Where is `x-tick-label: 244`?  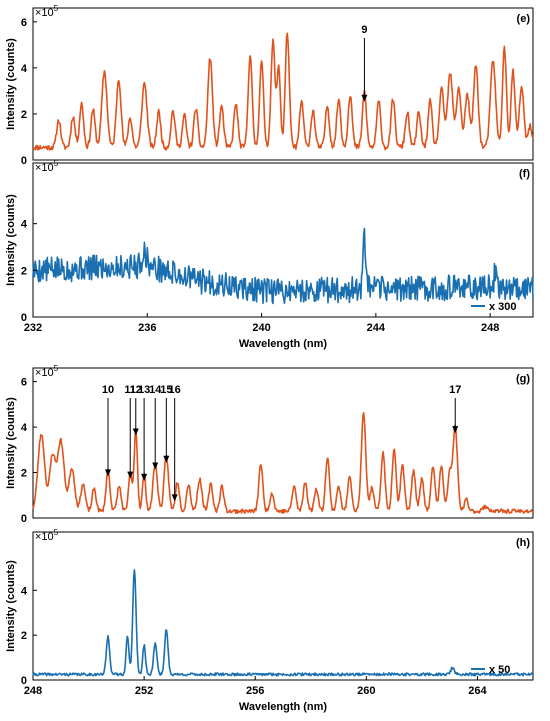 x-tick-label: 244 is located at coordinates (376, 328).